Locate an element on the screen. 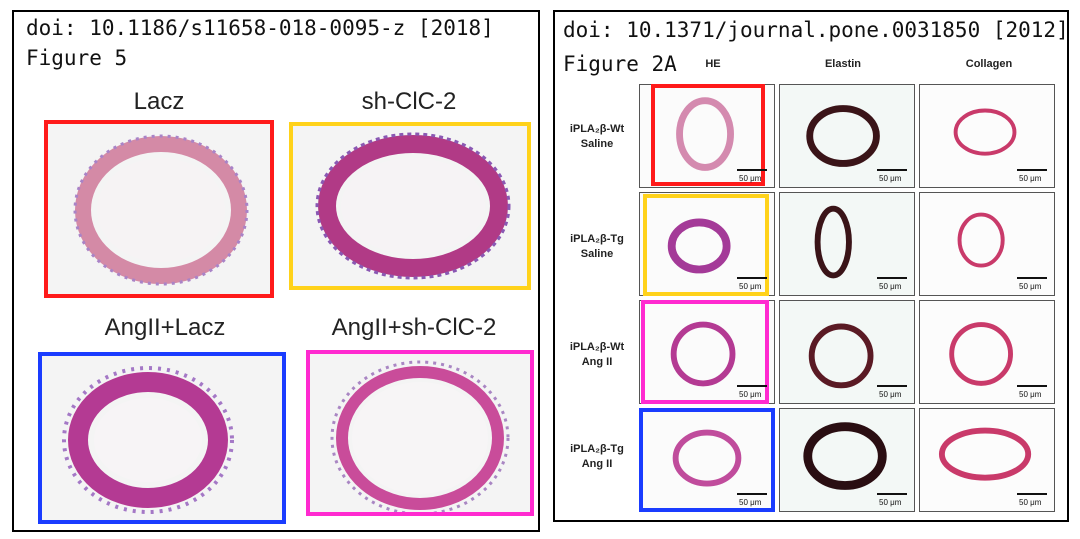 Image resolution: width=1080 pixels, height=539 pixels. panel-label-sh-clc-2: sh-ClC-2 is located at coordinates (409, 101).